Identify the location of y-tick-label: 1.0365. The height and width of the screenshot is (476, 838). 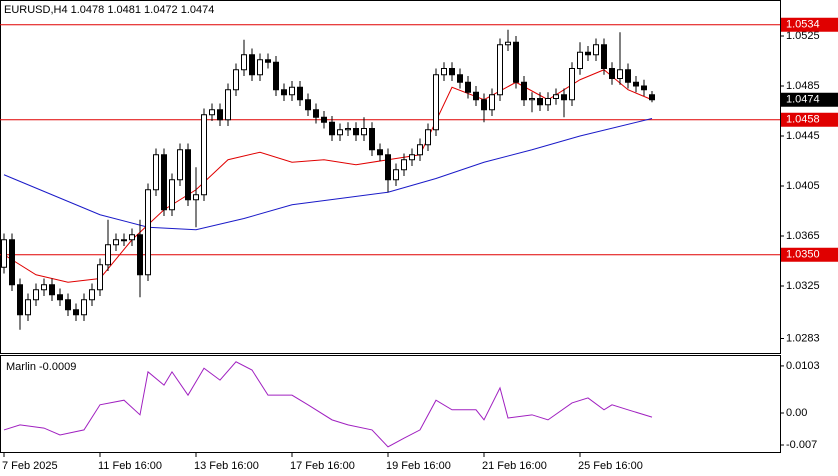
(803, 236).